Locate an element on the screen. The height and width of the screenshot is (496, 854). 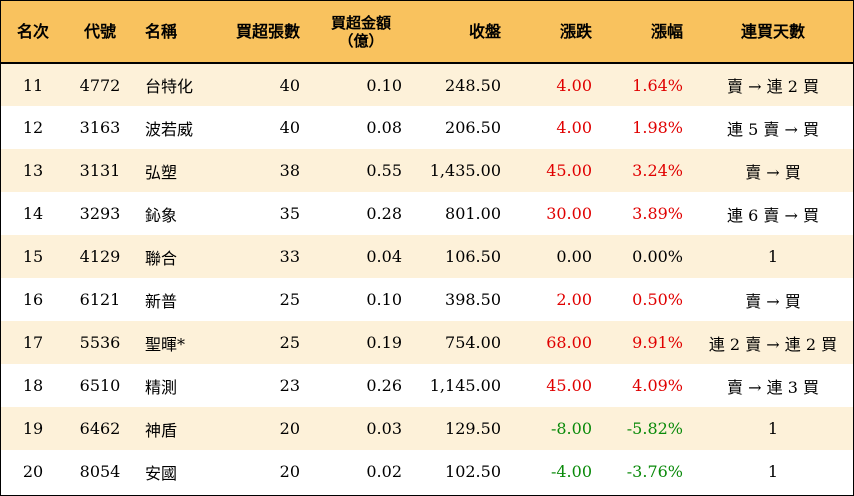
cell-change-pct: -3.76% is located at coordinates (654, 471).